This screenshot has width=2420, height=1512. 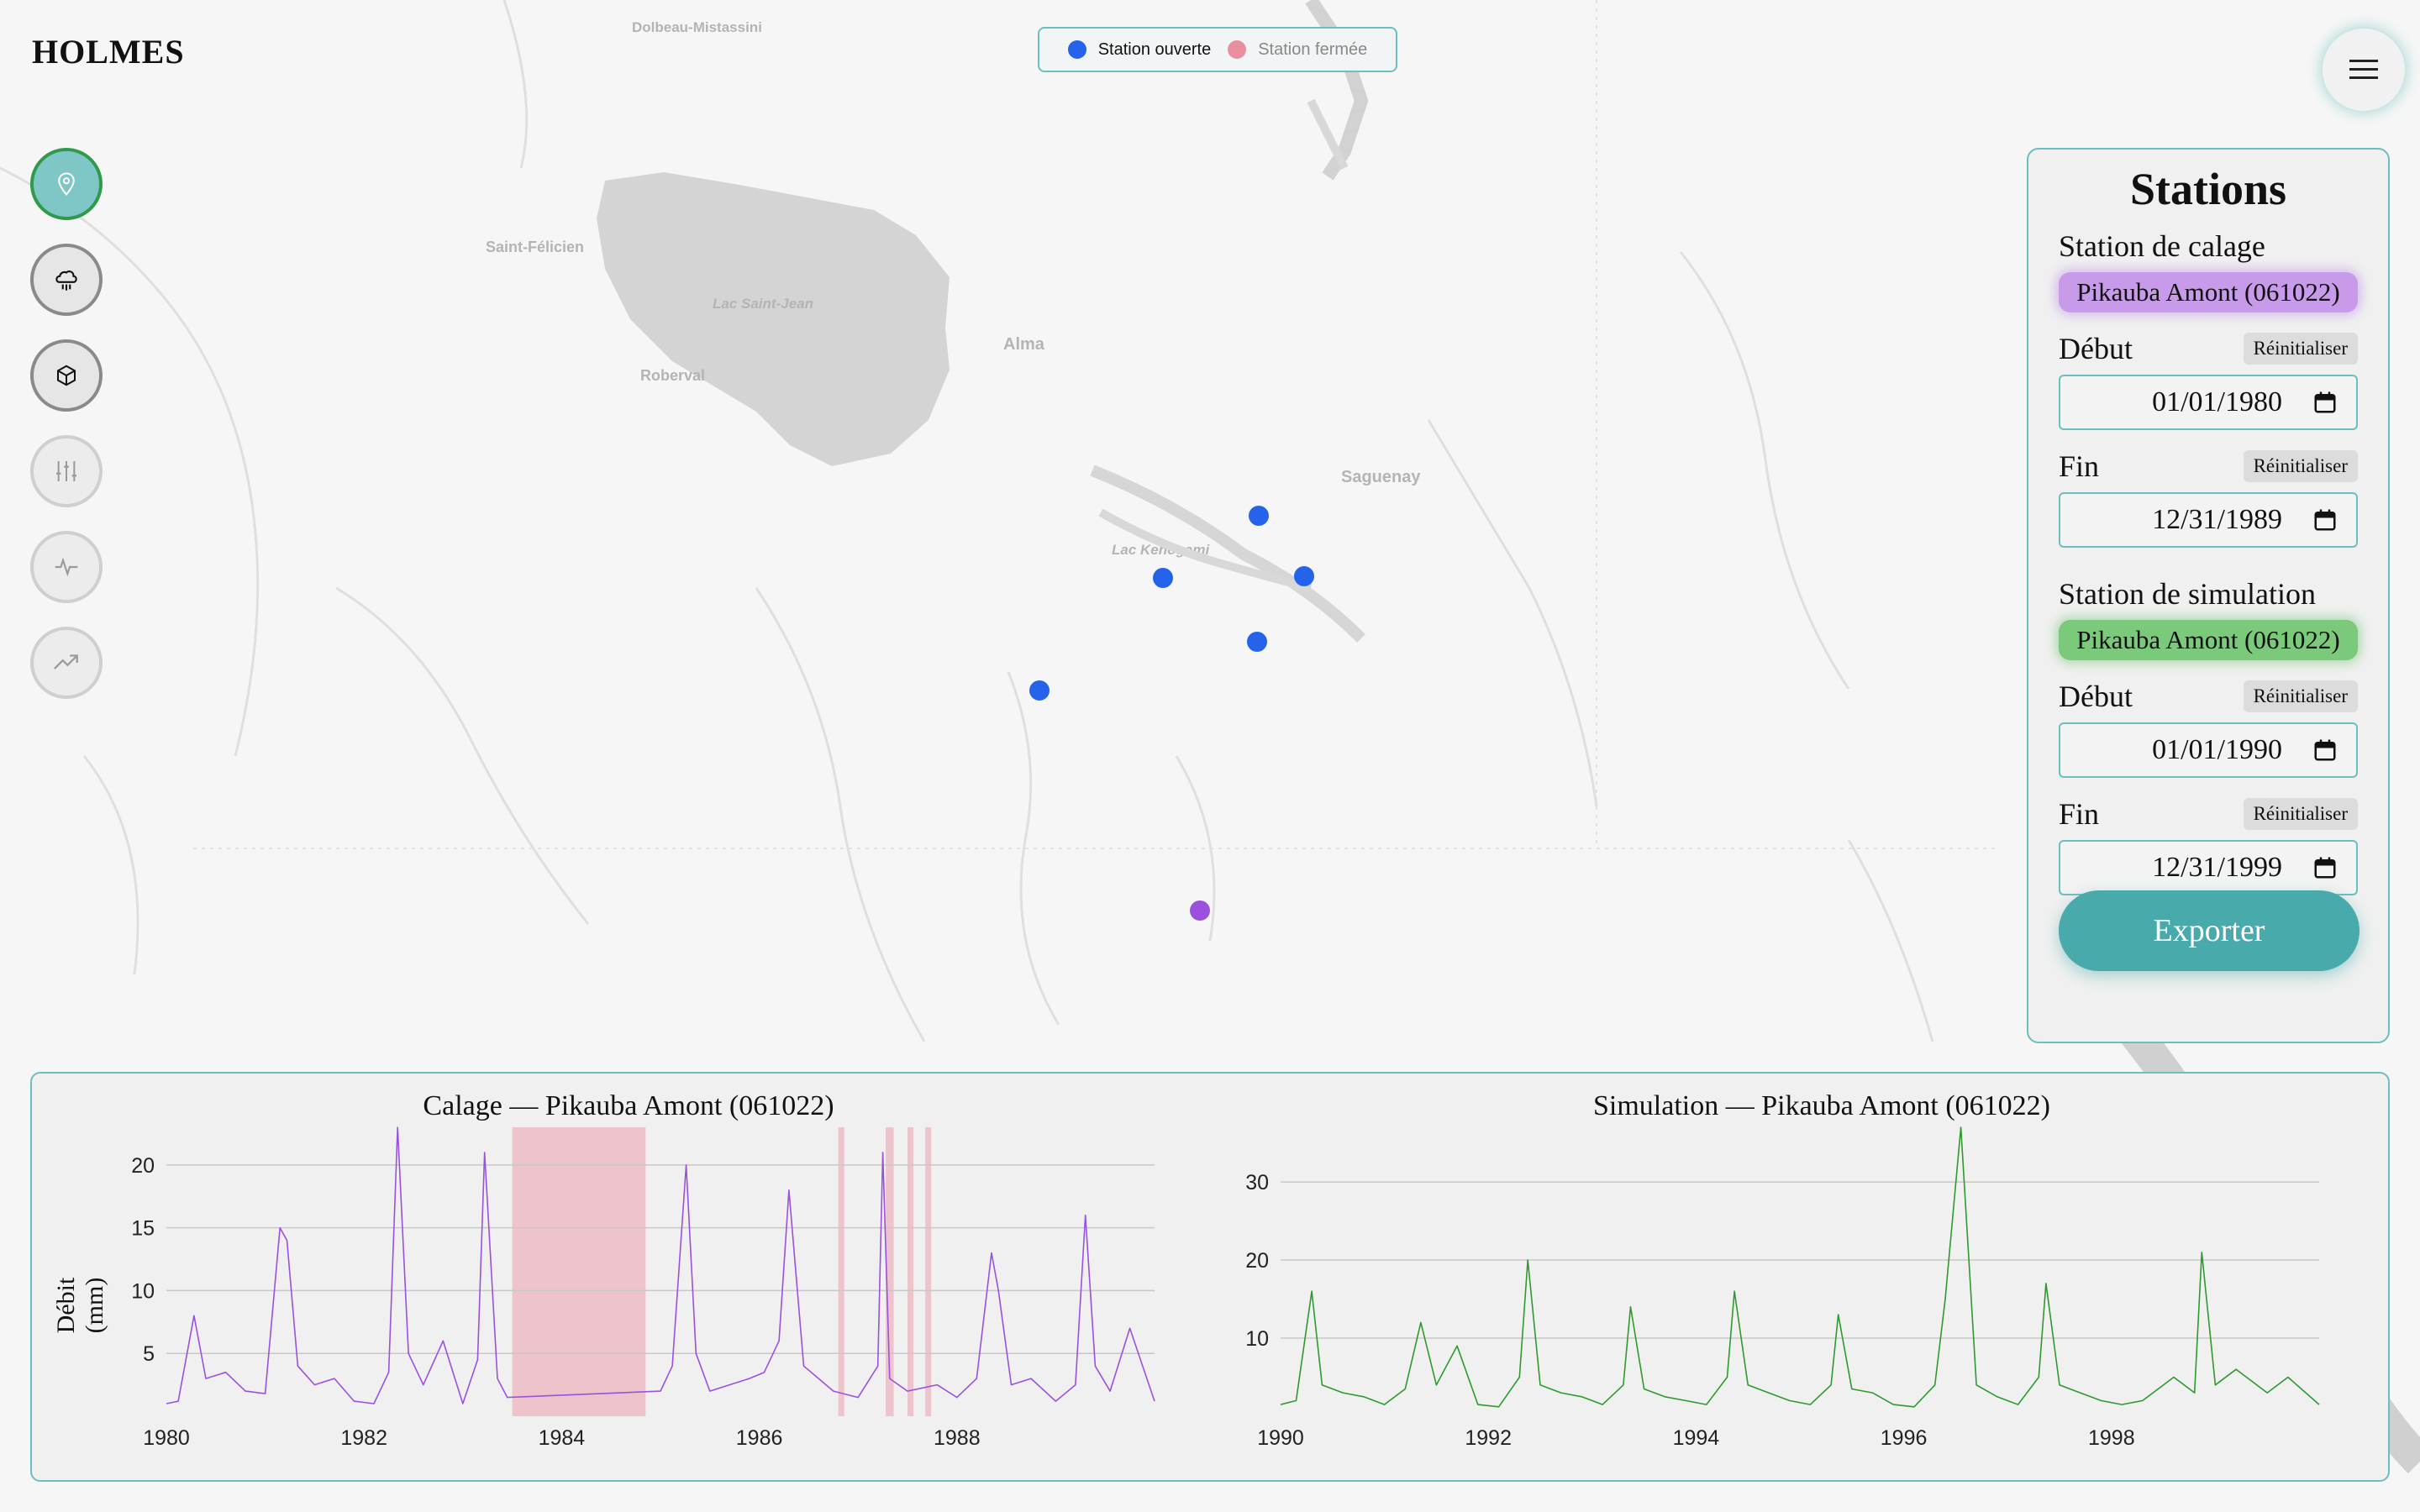 What do you see at coordinates (2300, 349) in the screenshot?
I see `calibration-start-reset-button: Réinitialiser` at bounding box center [2300, 349].